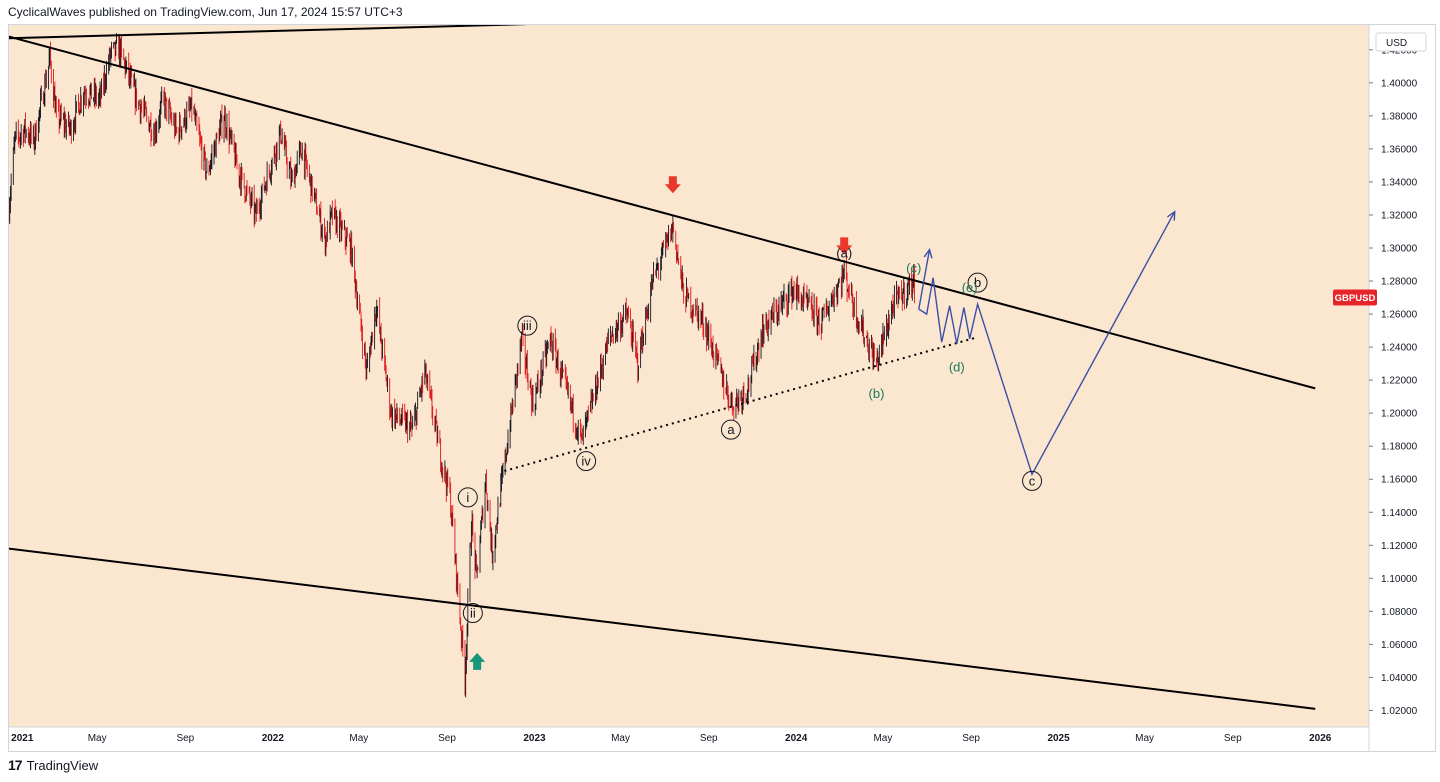 The height and width of the screenshot is (782, 1440). Describe the element at coordinates (1399, 480) in the screenshot. I see `y-tick-label: 1.16000` at that location.